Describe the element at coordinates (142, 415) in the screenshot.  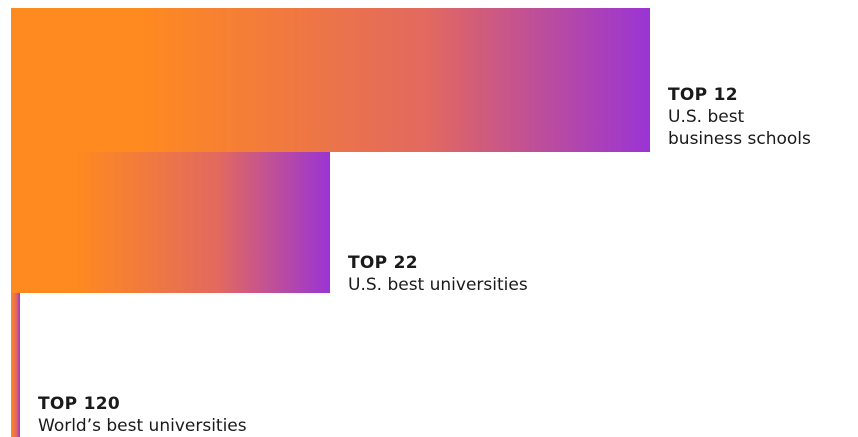
I see `label-top-120: TOP 120 World’s best universities` at that location.